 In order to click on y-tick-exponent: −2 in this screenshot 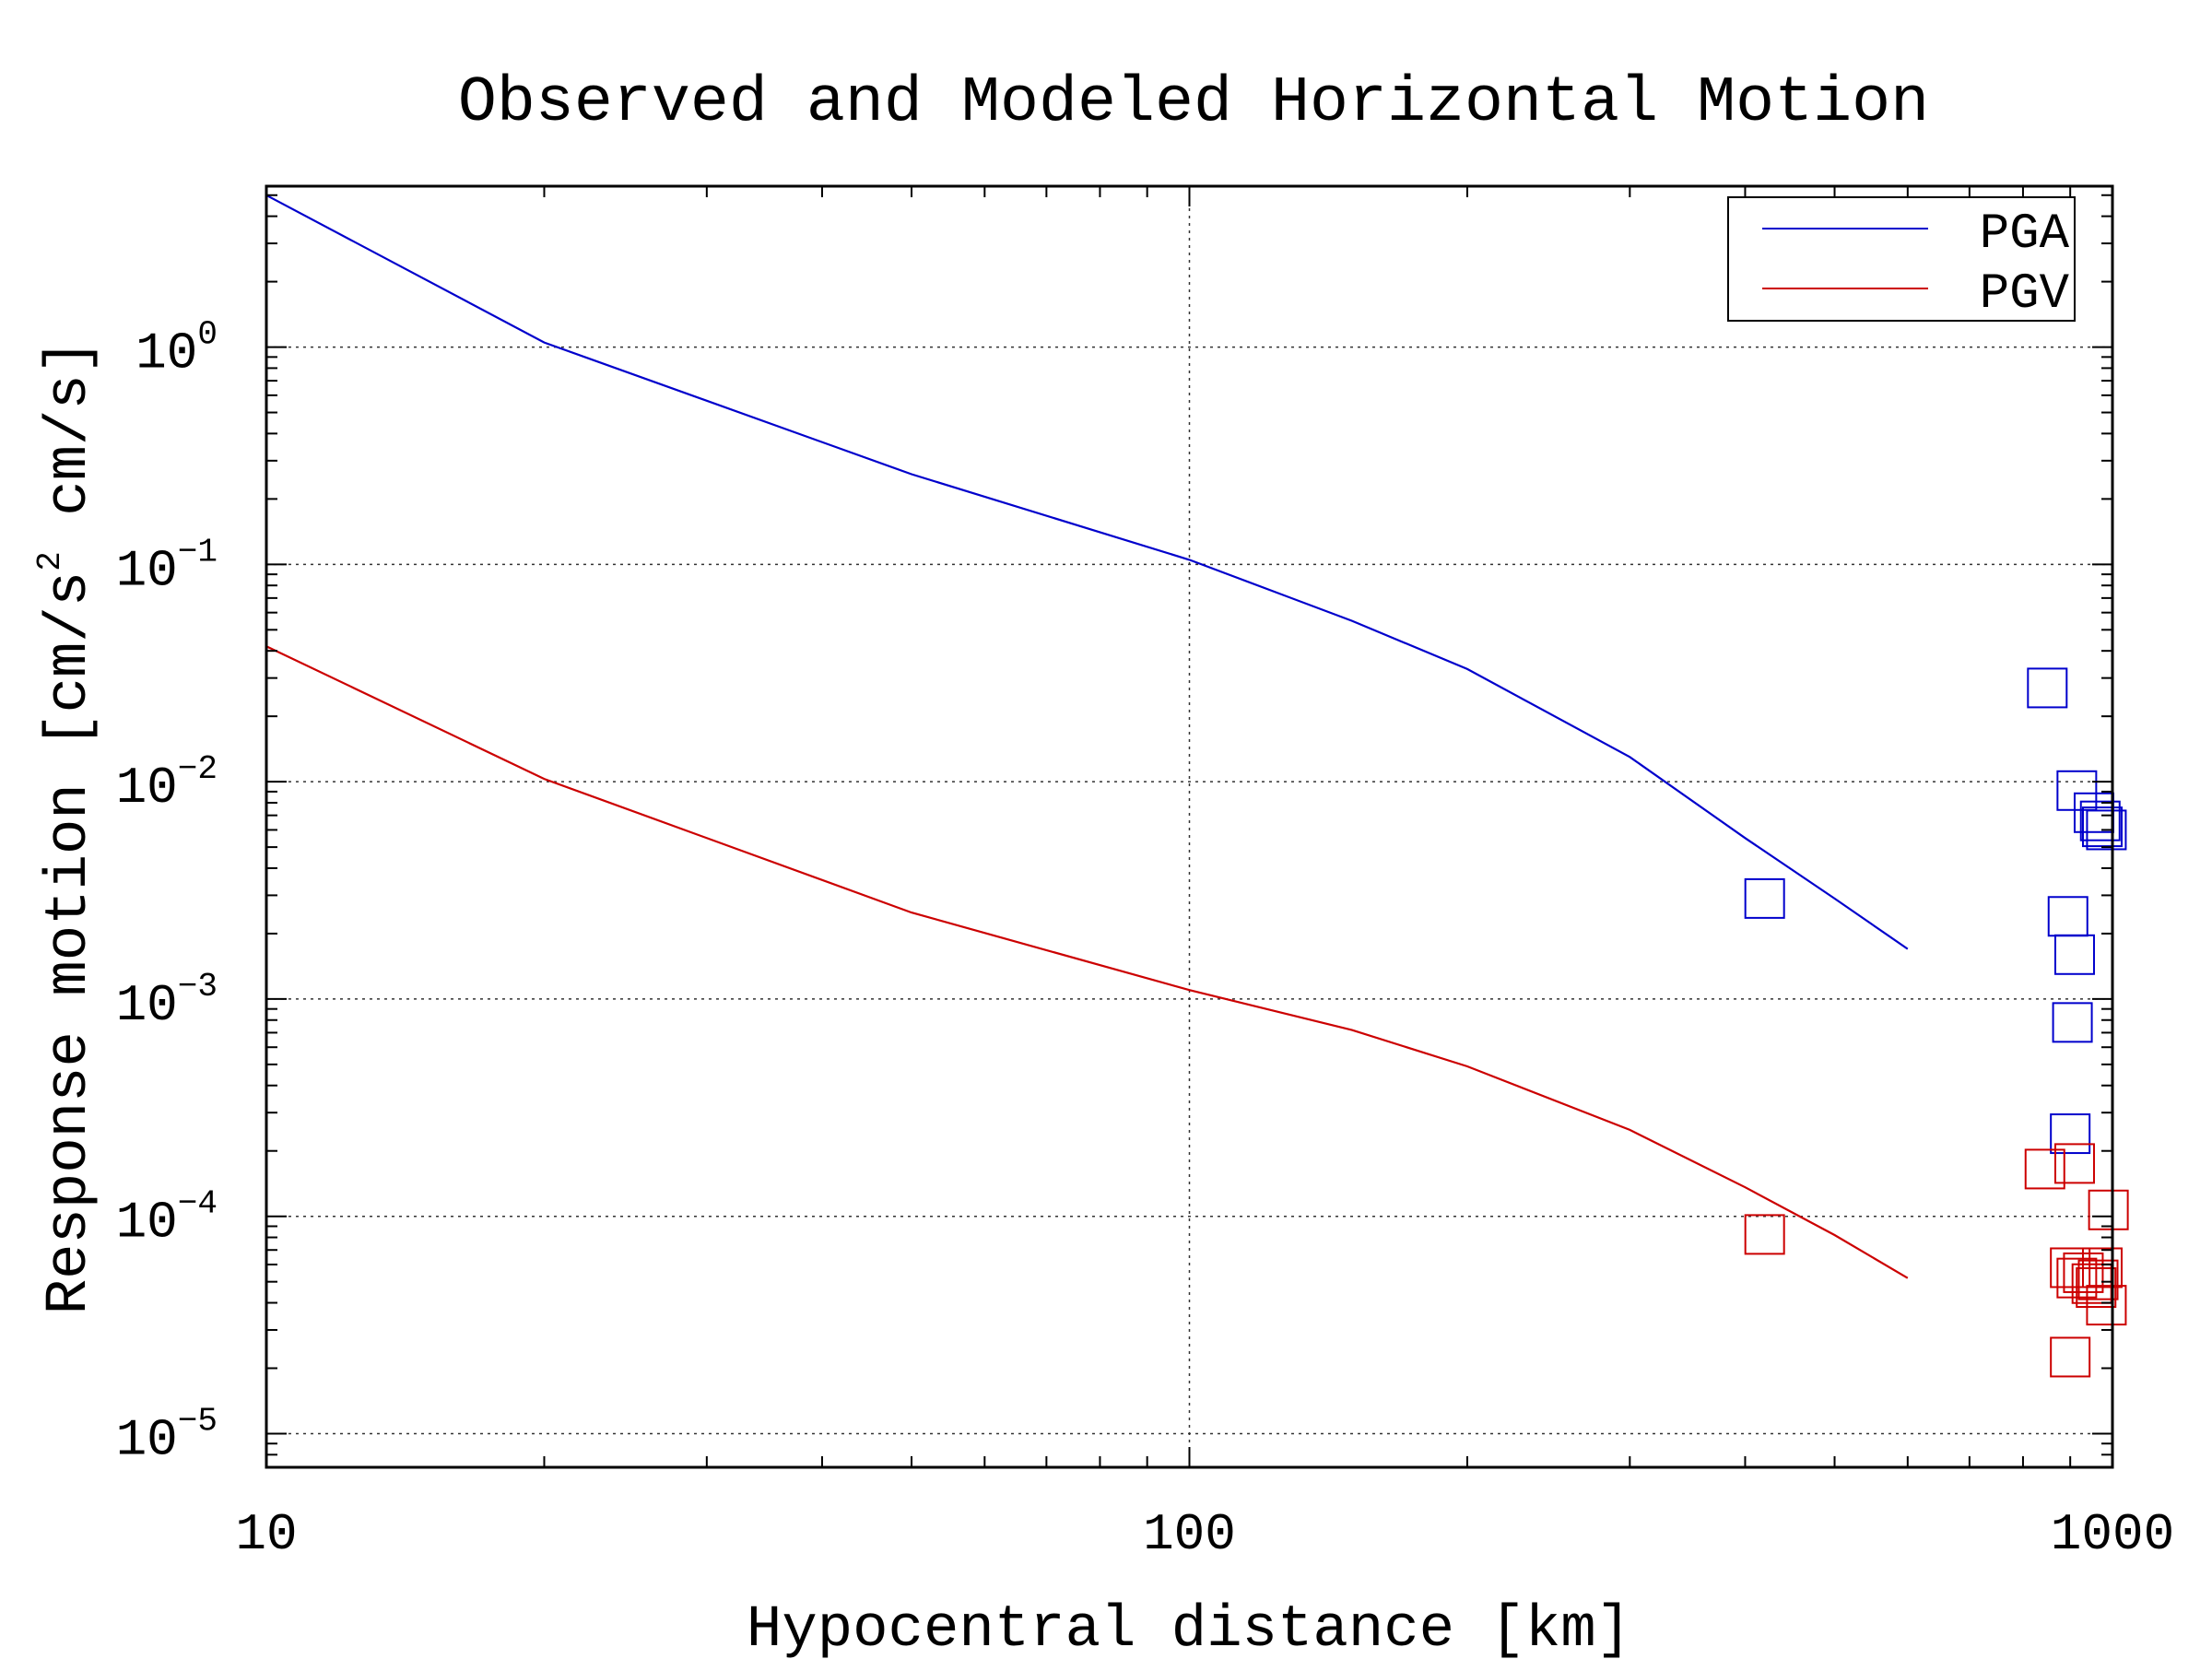, I will do `click(198, 769)`.